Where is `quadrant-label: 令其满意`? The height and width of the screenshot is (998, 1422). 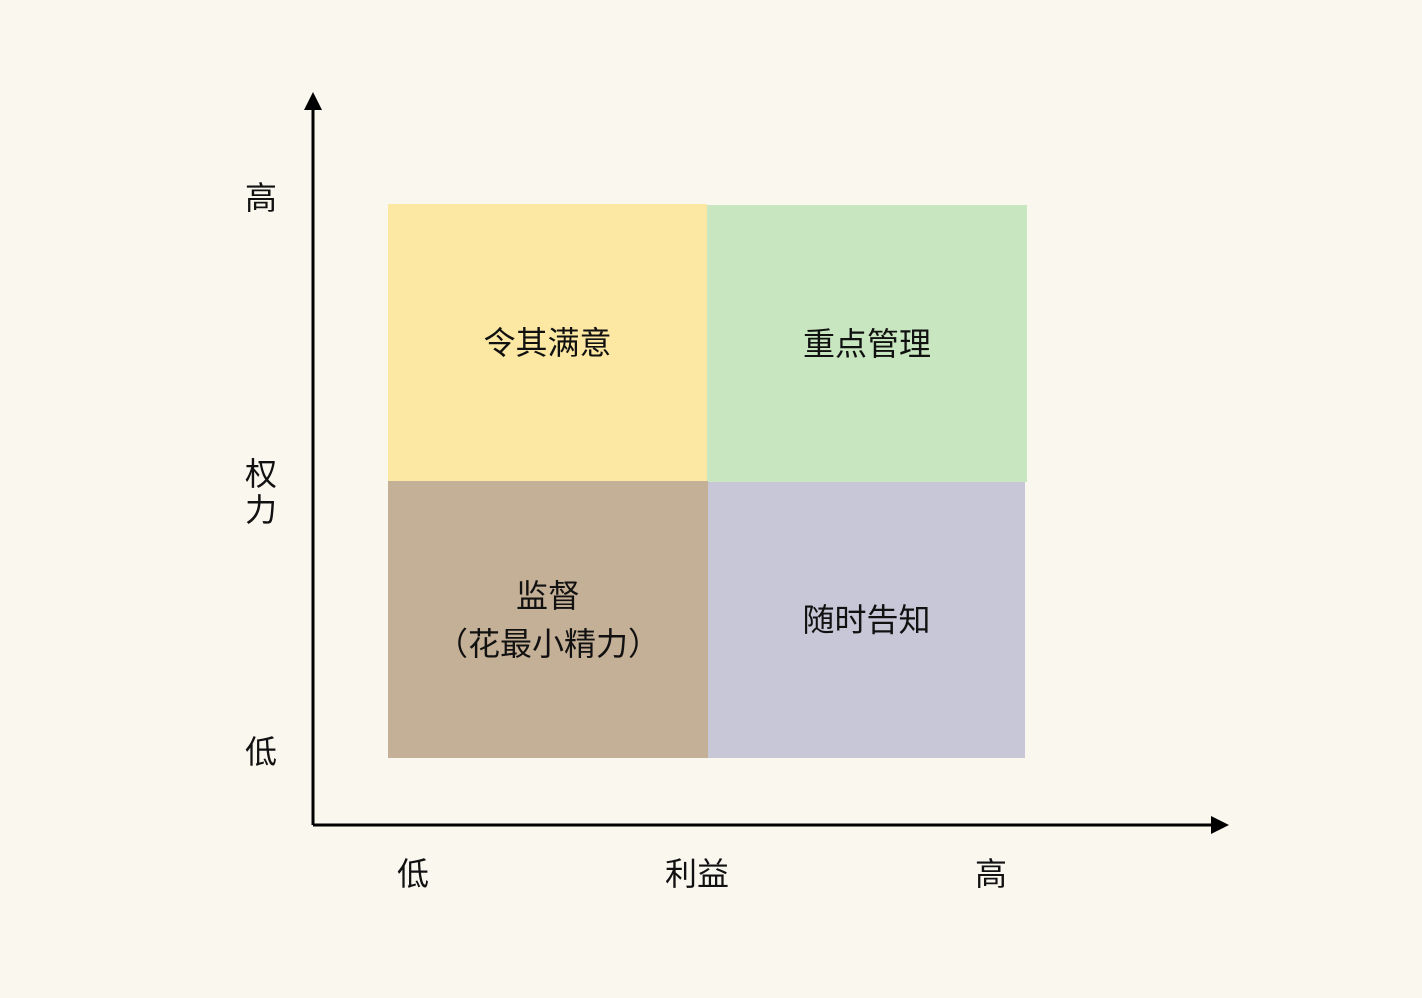
quadrant-label: 令其满意 is located at coordinates (547, 342).